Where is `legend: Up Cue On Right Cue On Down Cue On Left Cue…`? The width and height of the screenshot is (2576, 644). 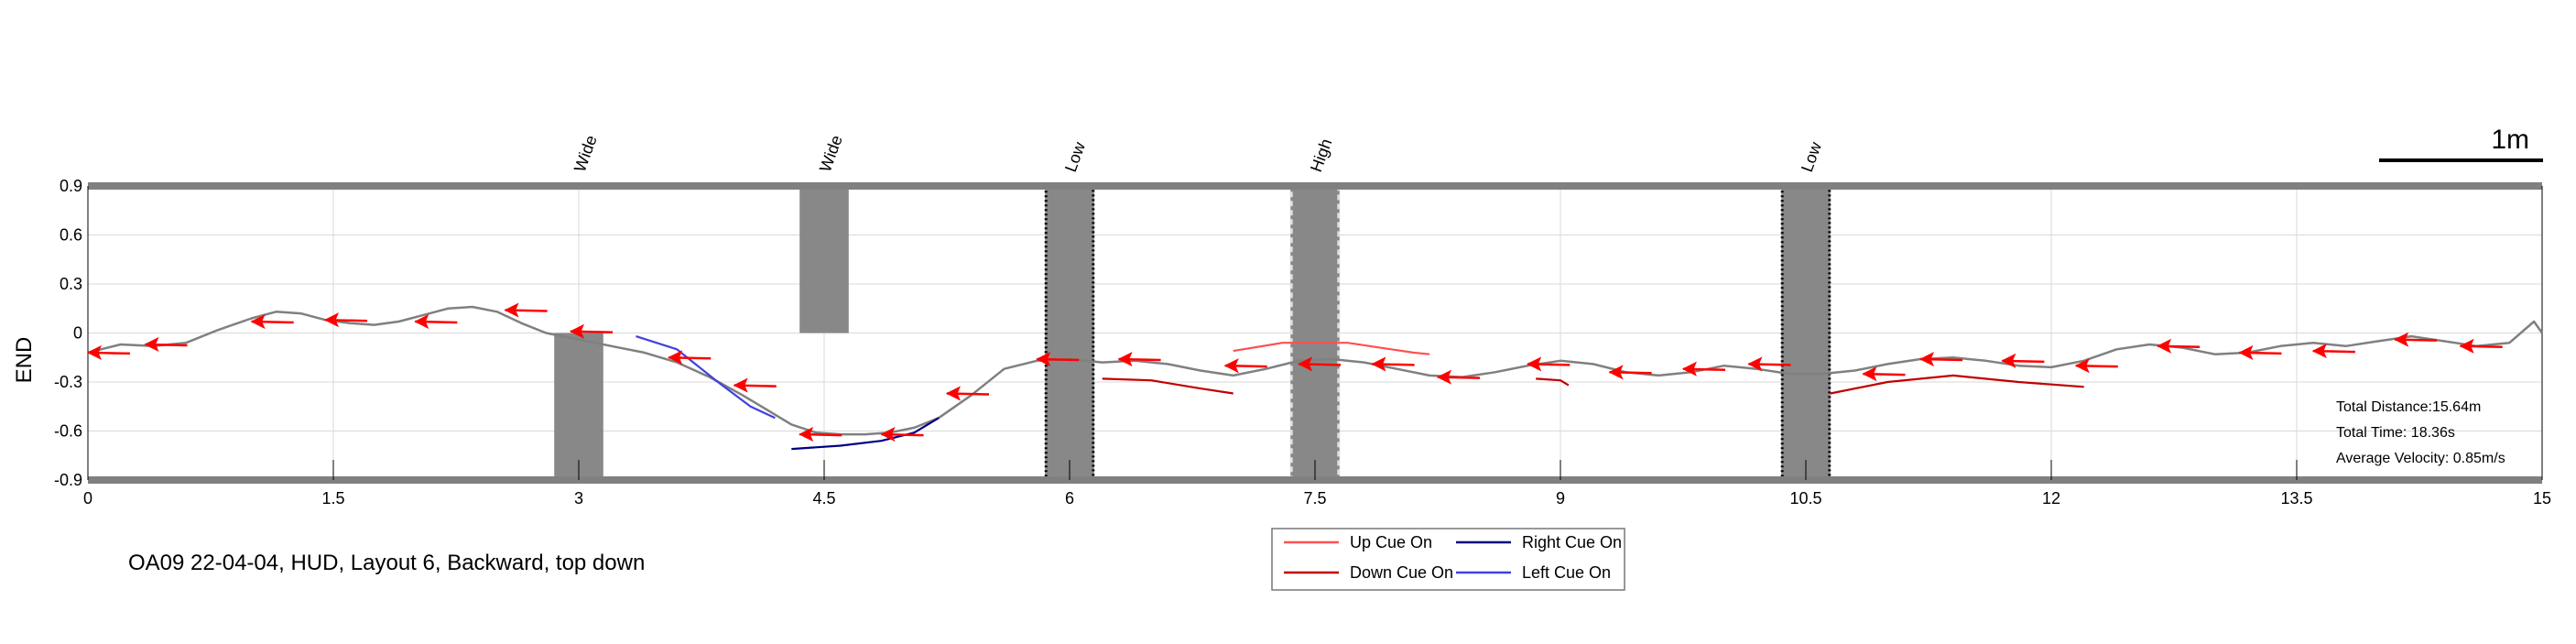
legend: Up Cue On Right Cue On Down Cue On Left Cue… is located at coordinates (1448, 559).